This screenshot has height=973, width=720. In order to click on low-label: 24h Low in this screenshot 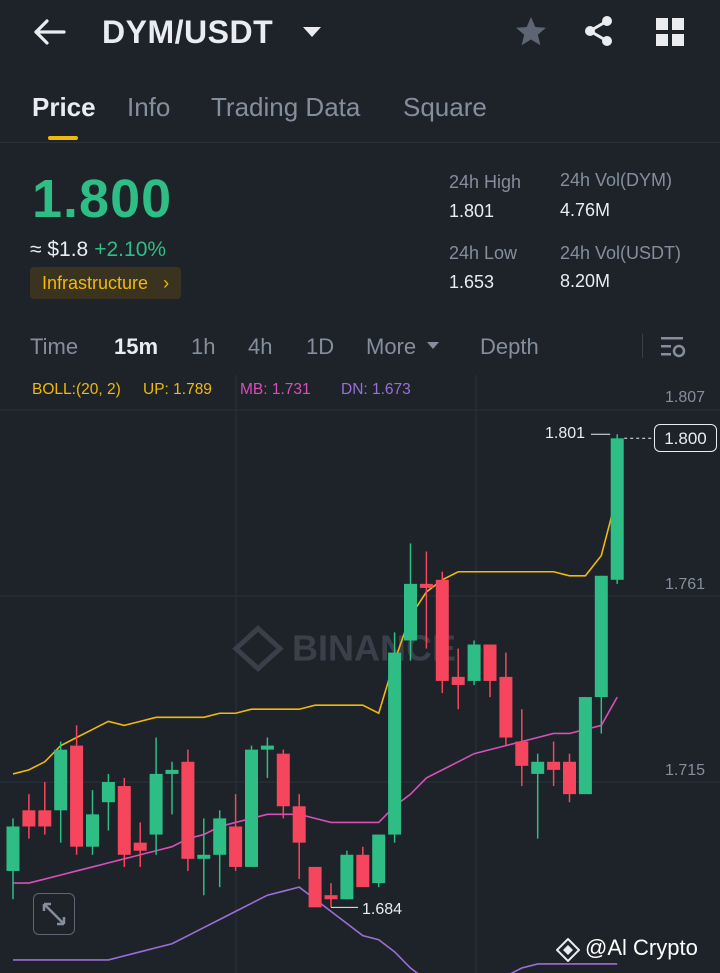, I will do `click(483, 253)`.